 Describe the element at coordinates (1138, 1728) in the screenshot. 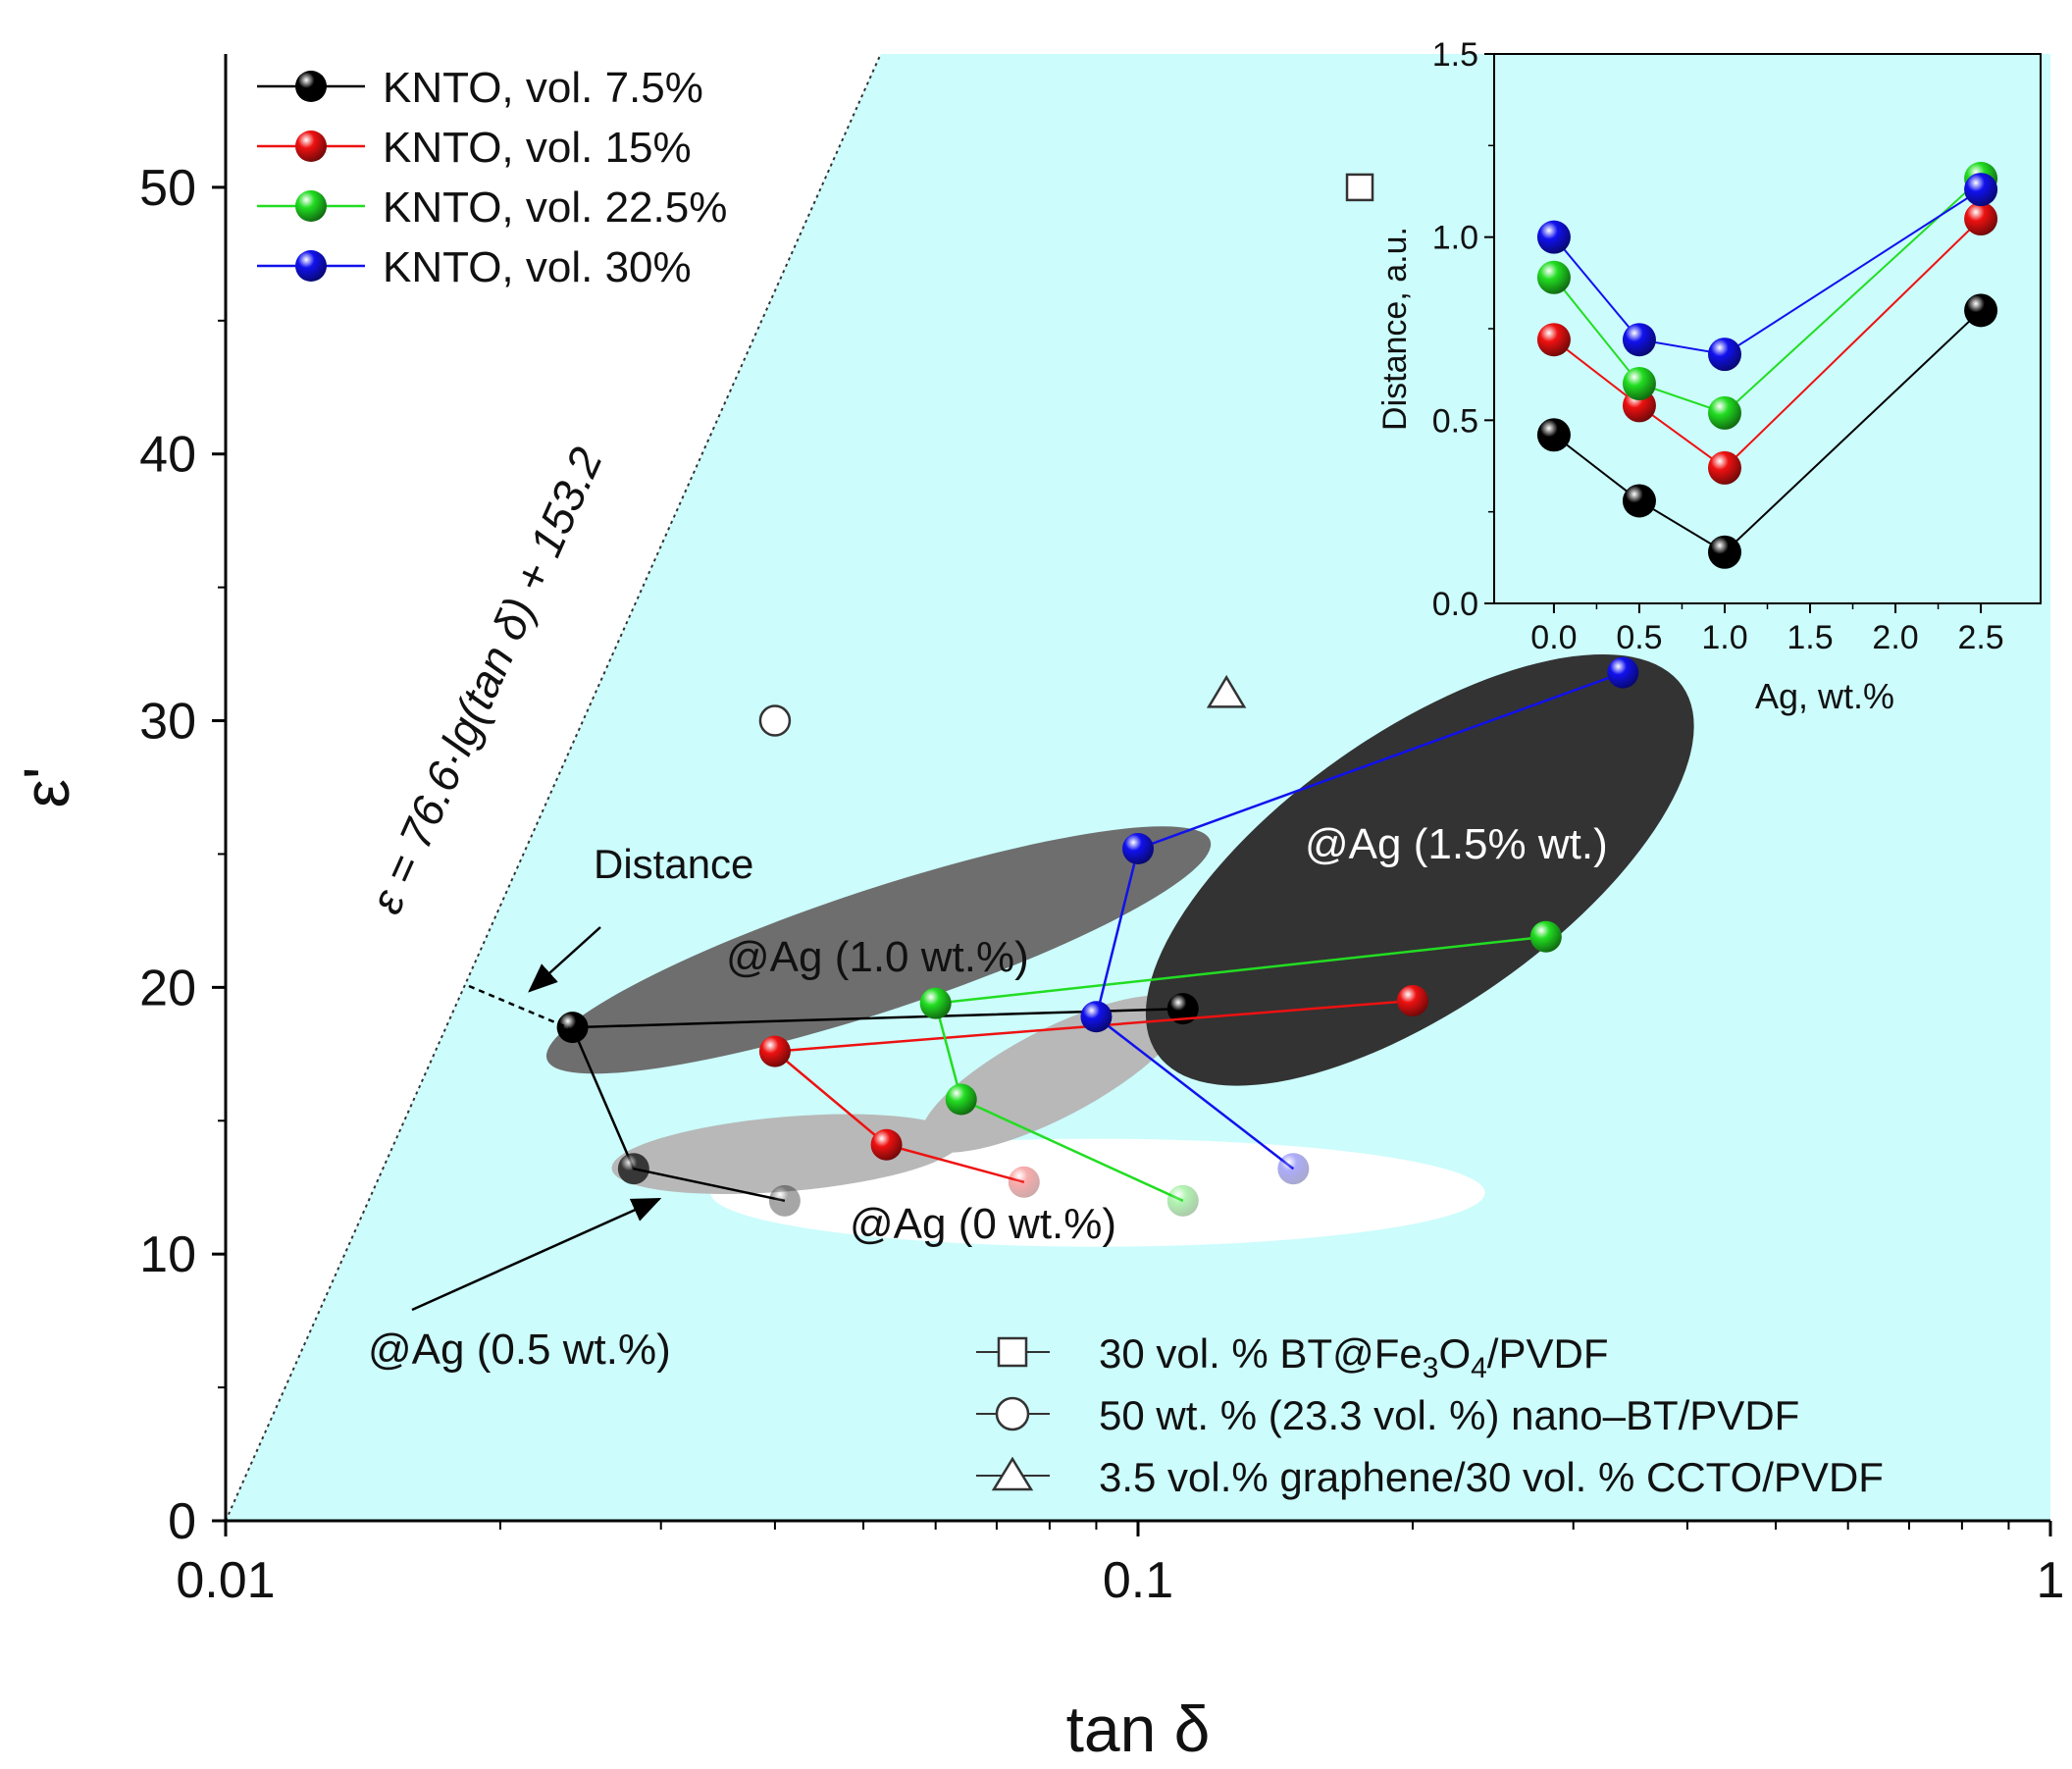

I see `x-axis-title: tan δ` at that location.